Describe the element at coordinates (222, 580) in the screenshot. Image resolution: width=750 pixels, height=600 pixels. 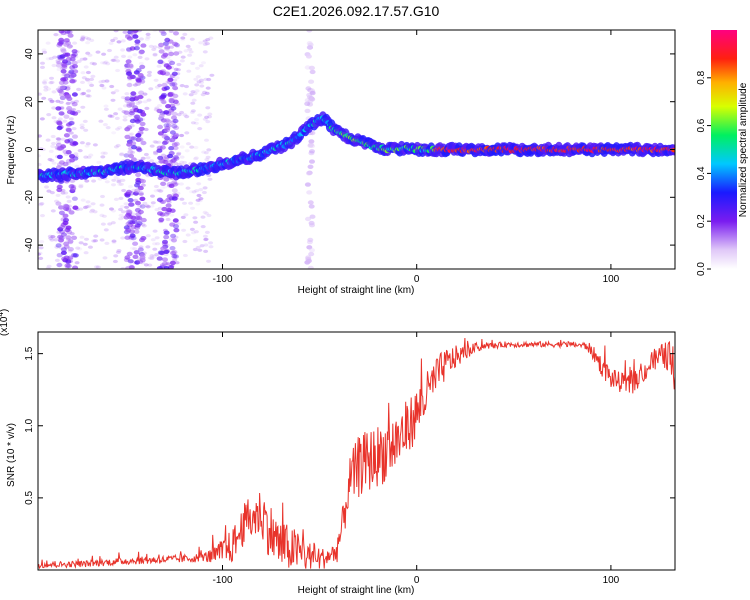
I see `x-tick-label: -100` at that location.